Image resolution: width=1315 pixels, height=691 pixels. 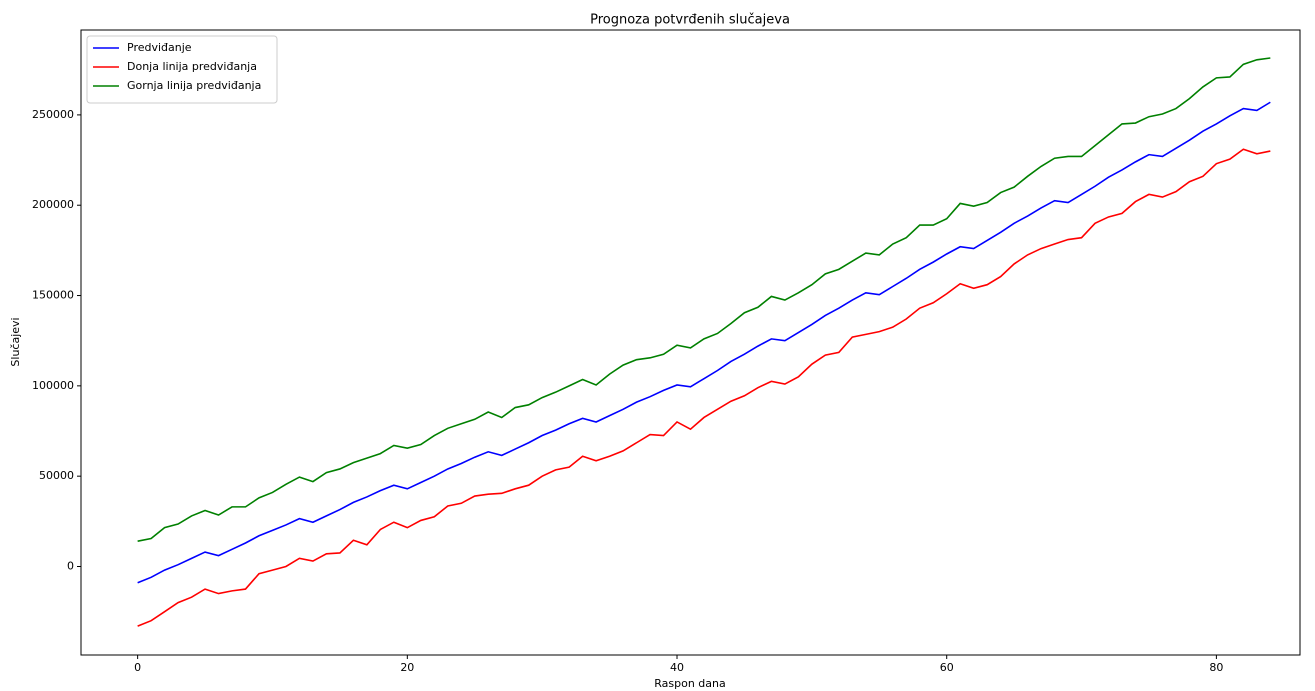 What do you see at coordinates (1216, 667) in the screenshot?
I see `x-tick-label: 80` at bounding box center [1216, 667].